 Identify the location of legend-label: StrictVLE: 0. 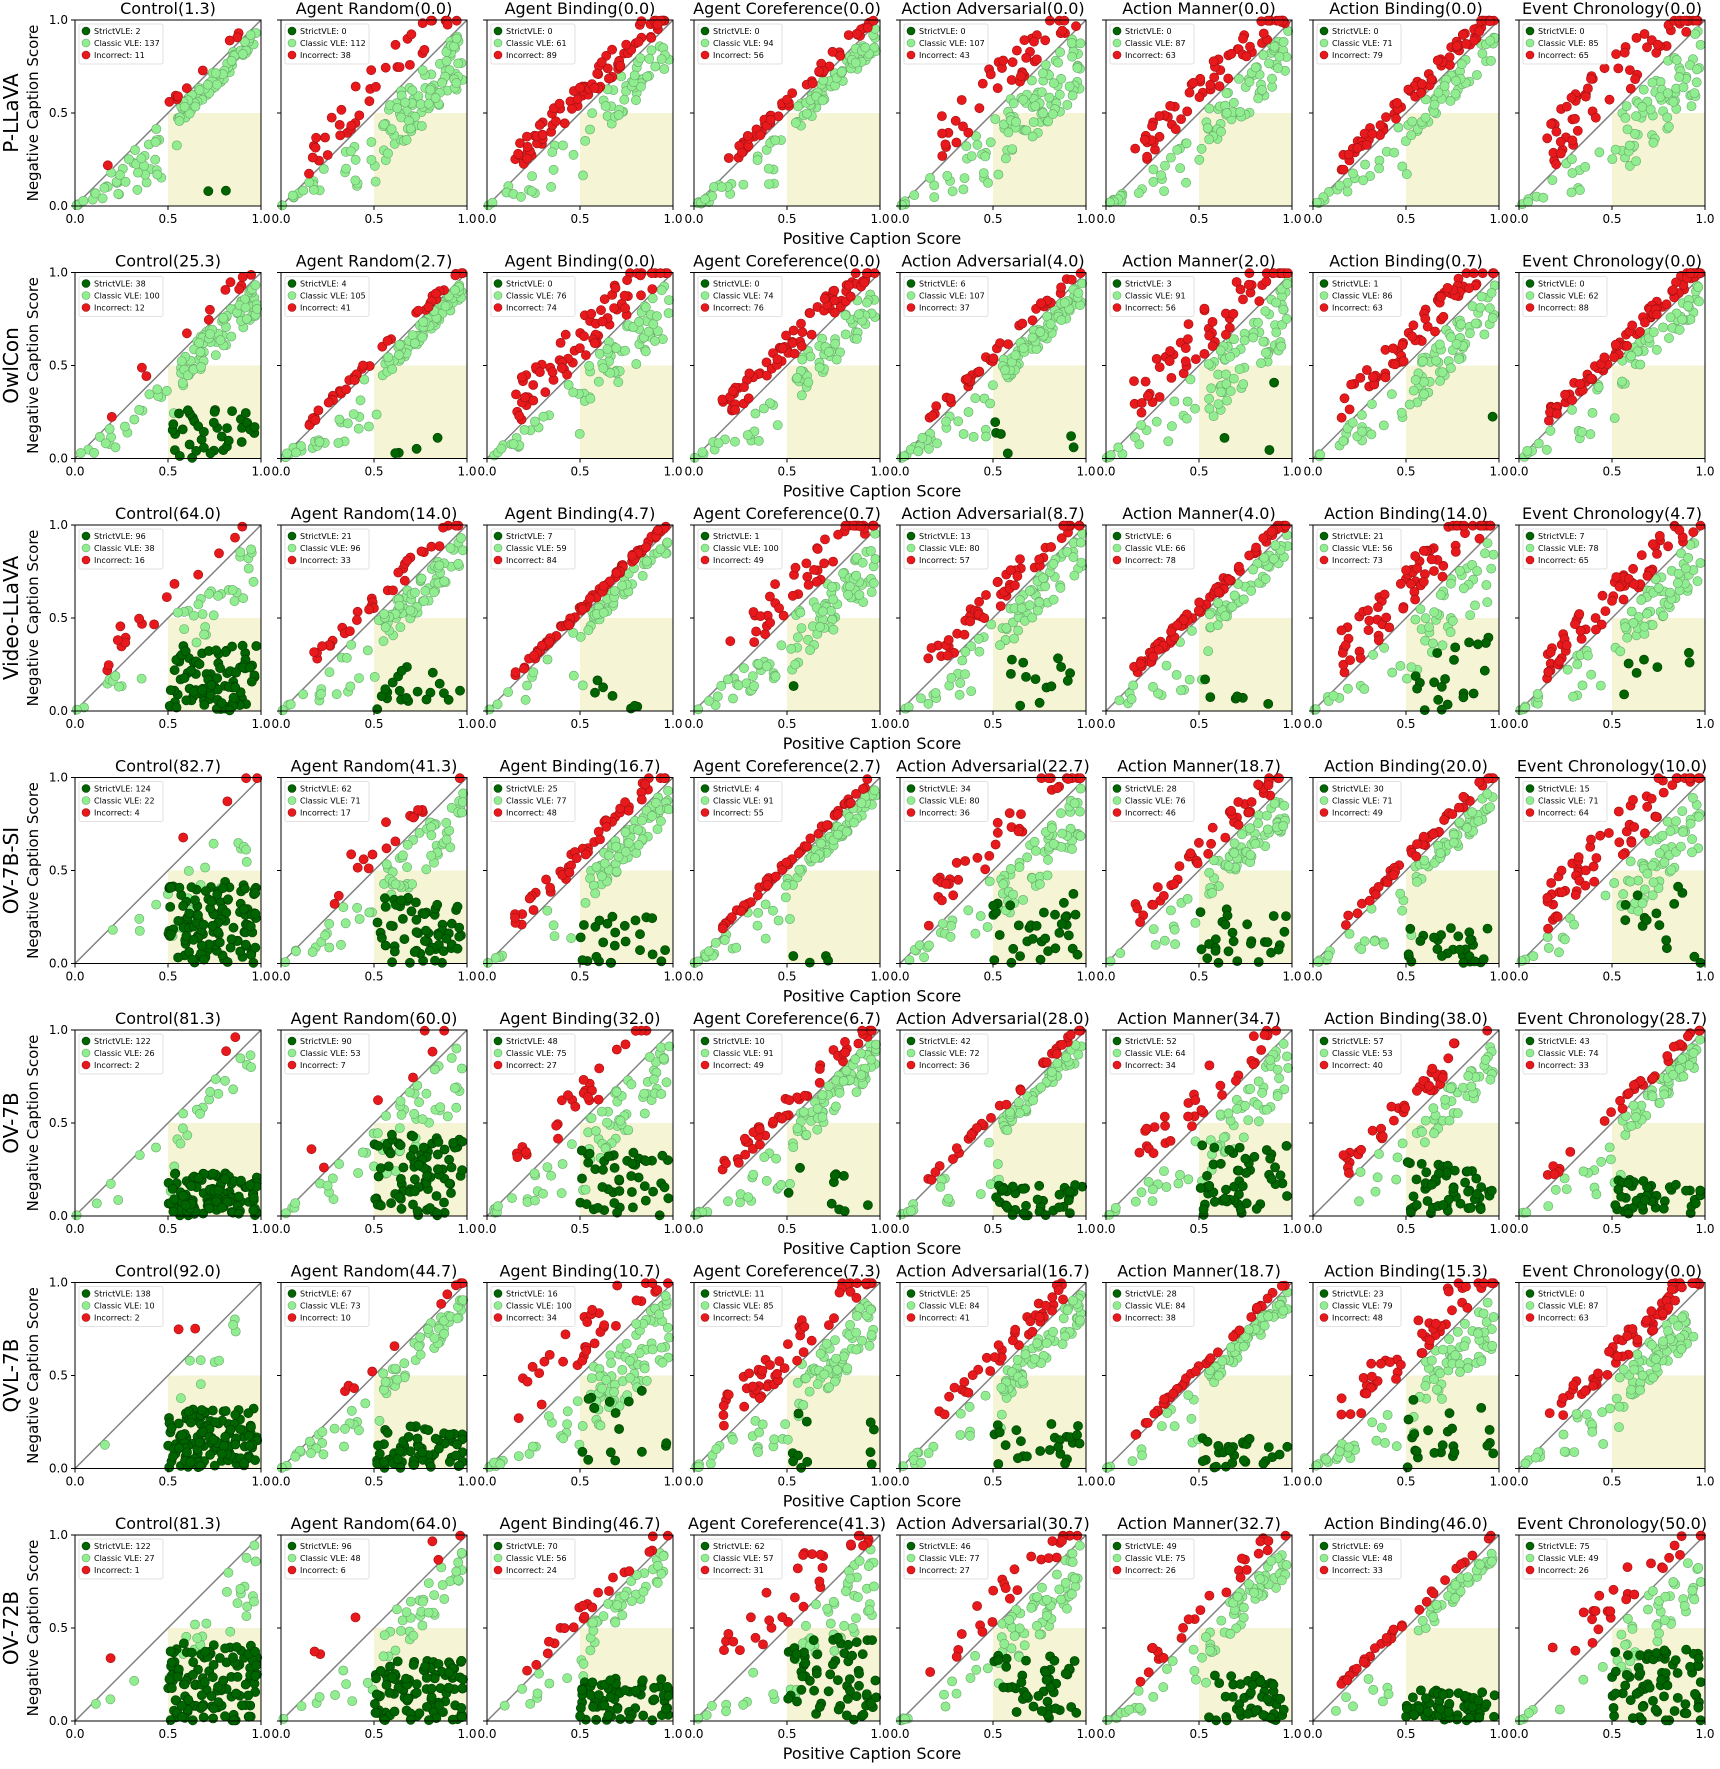
(736, 31).